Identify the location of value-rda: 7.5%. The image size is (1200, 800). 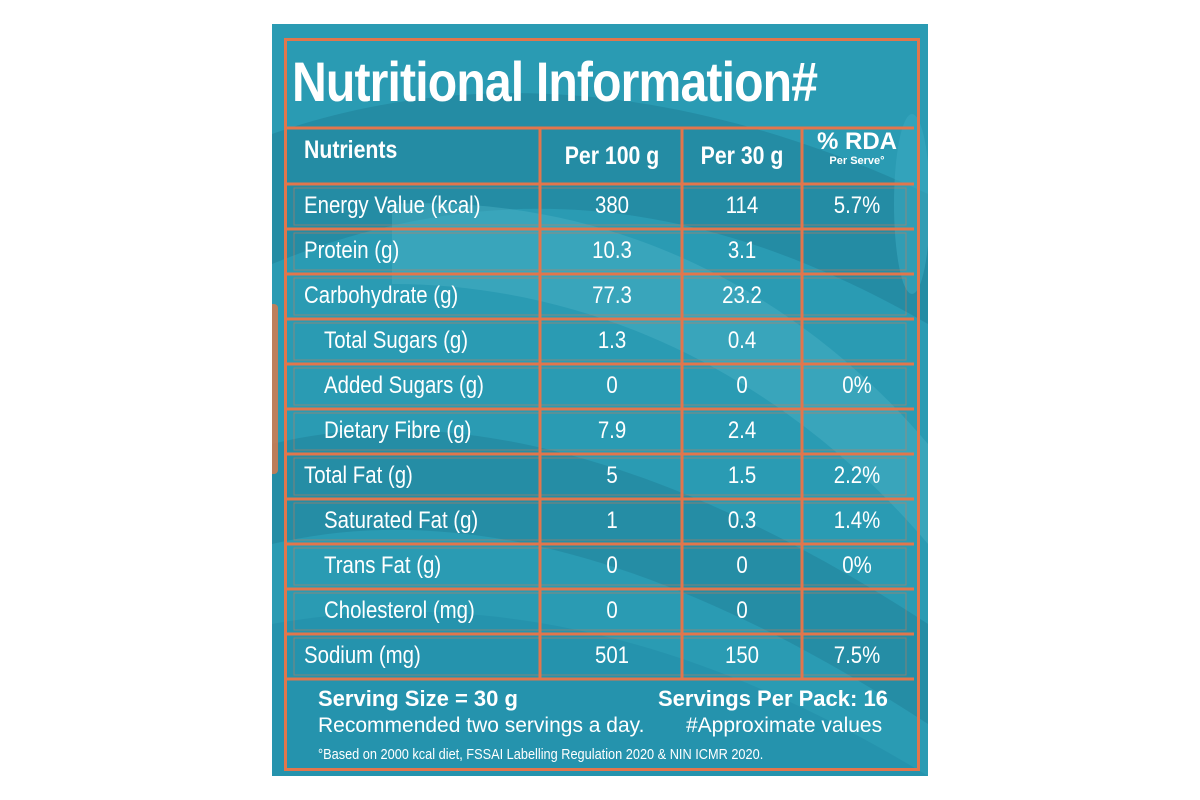
(857, 655).